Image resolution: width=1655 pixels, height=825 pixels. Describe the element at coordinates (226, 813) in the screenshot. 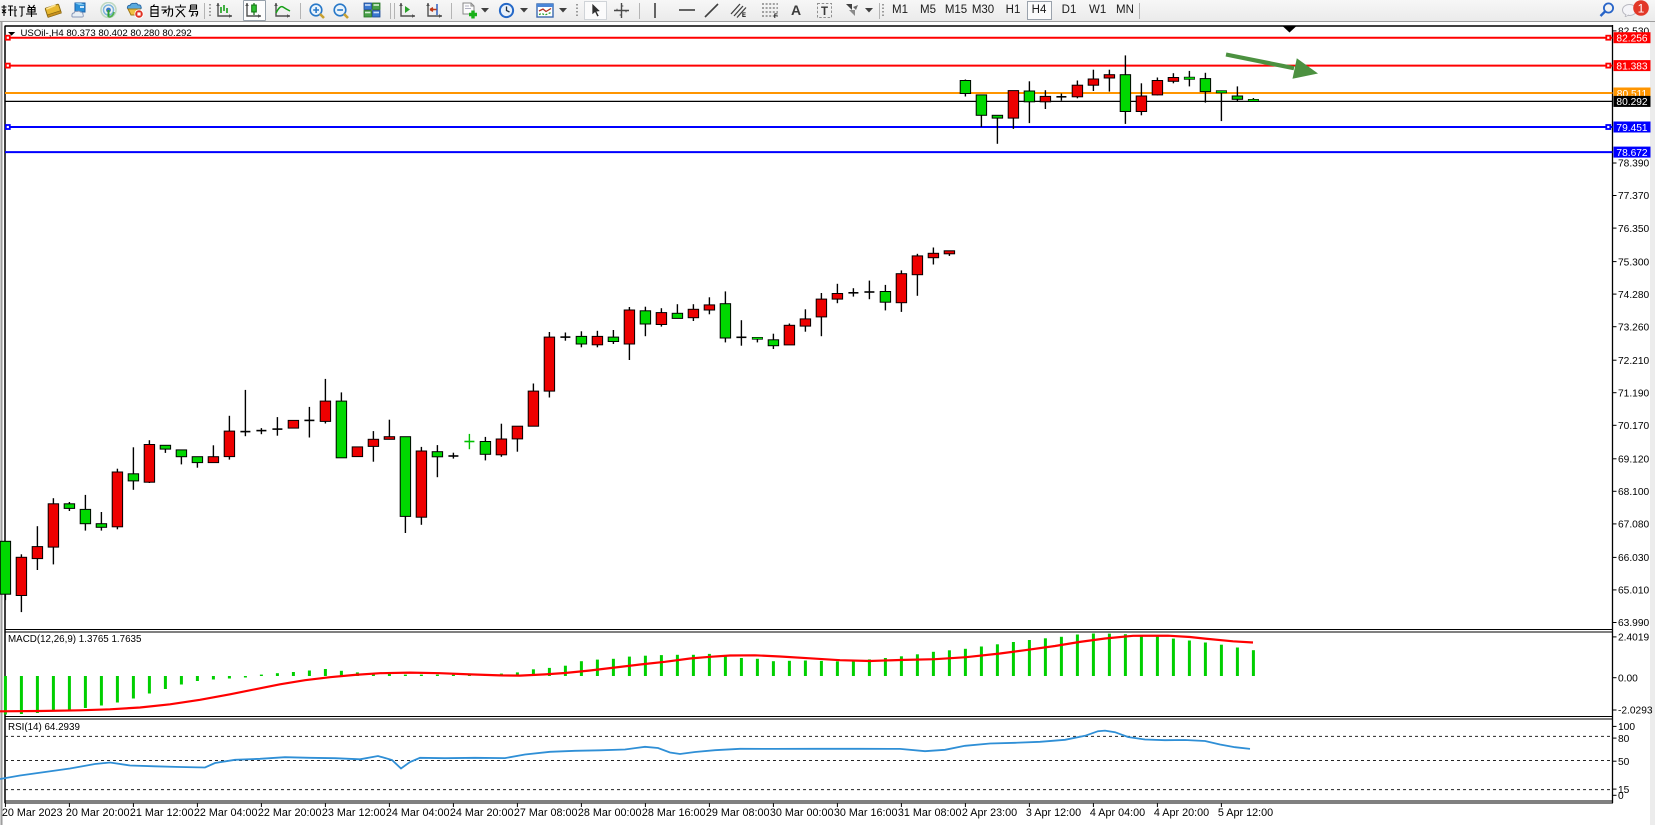

I see `svg-text: 22 Mar 04:00` at that location.